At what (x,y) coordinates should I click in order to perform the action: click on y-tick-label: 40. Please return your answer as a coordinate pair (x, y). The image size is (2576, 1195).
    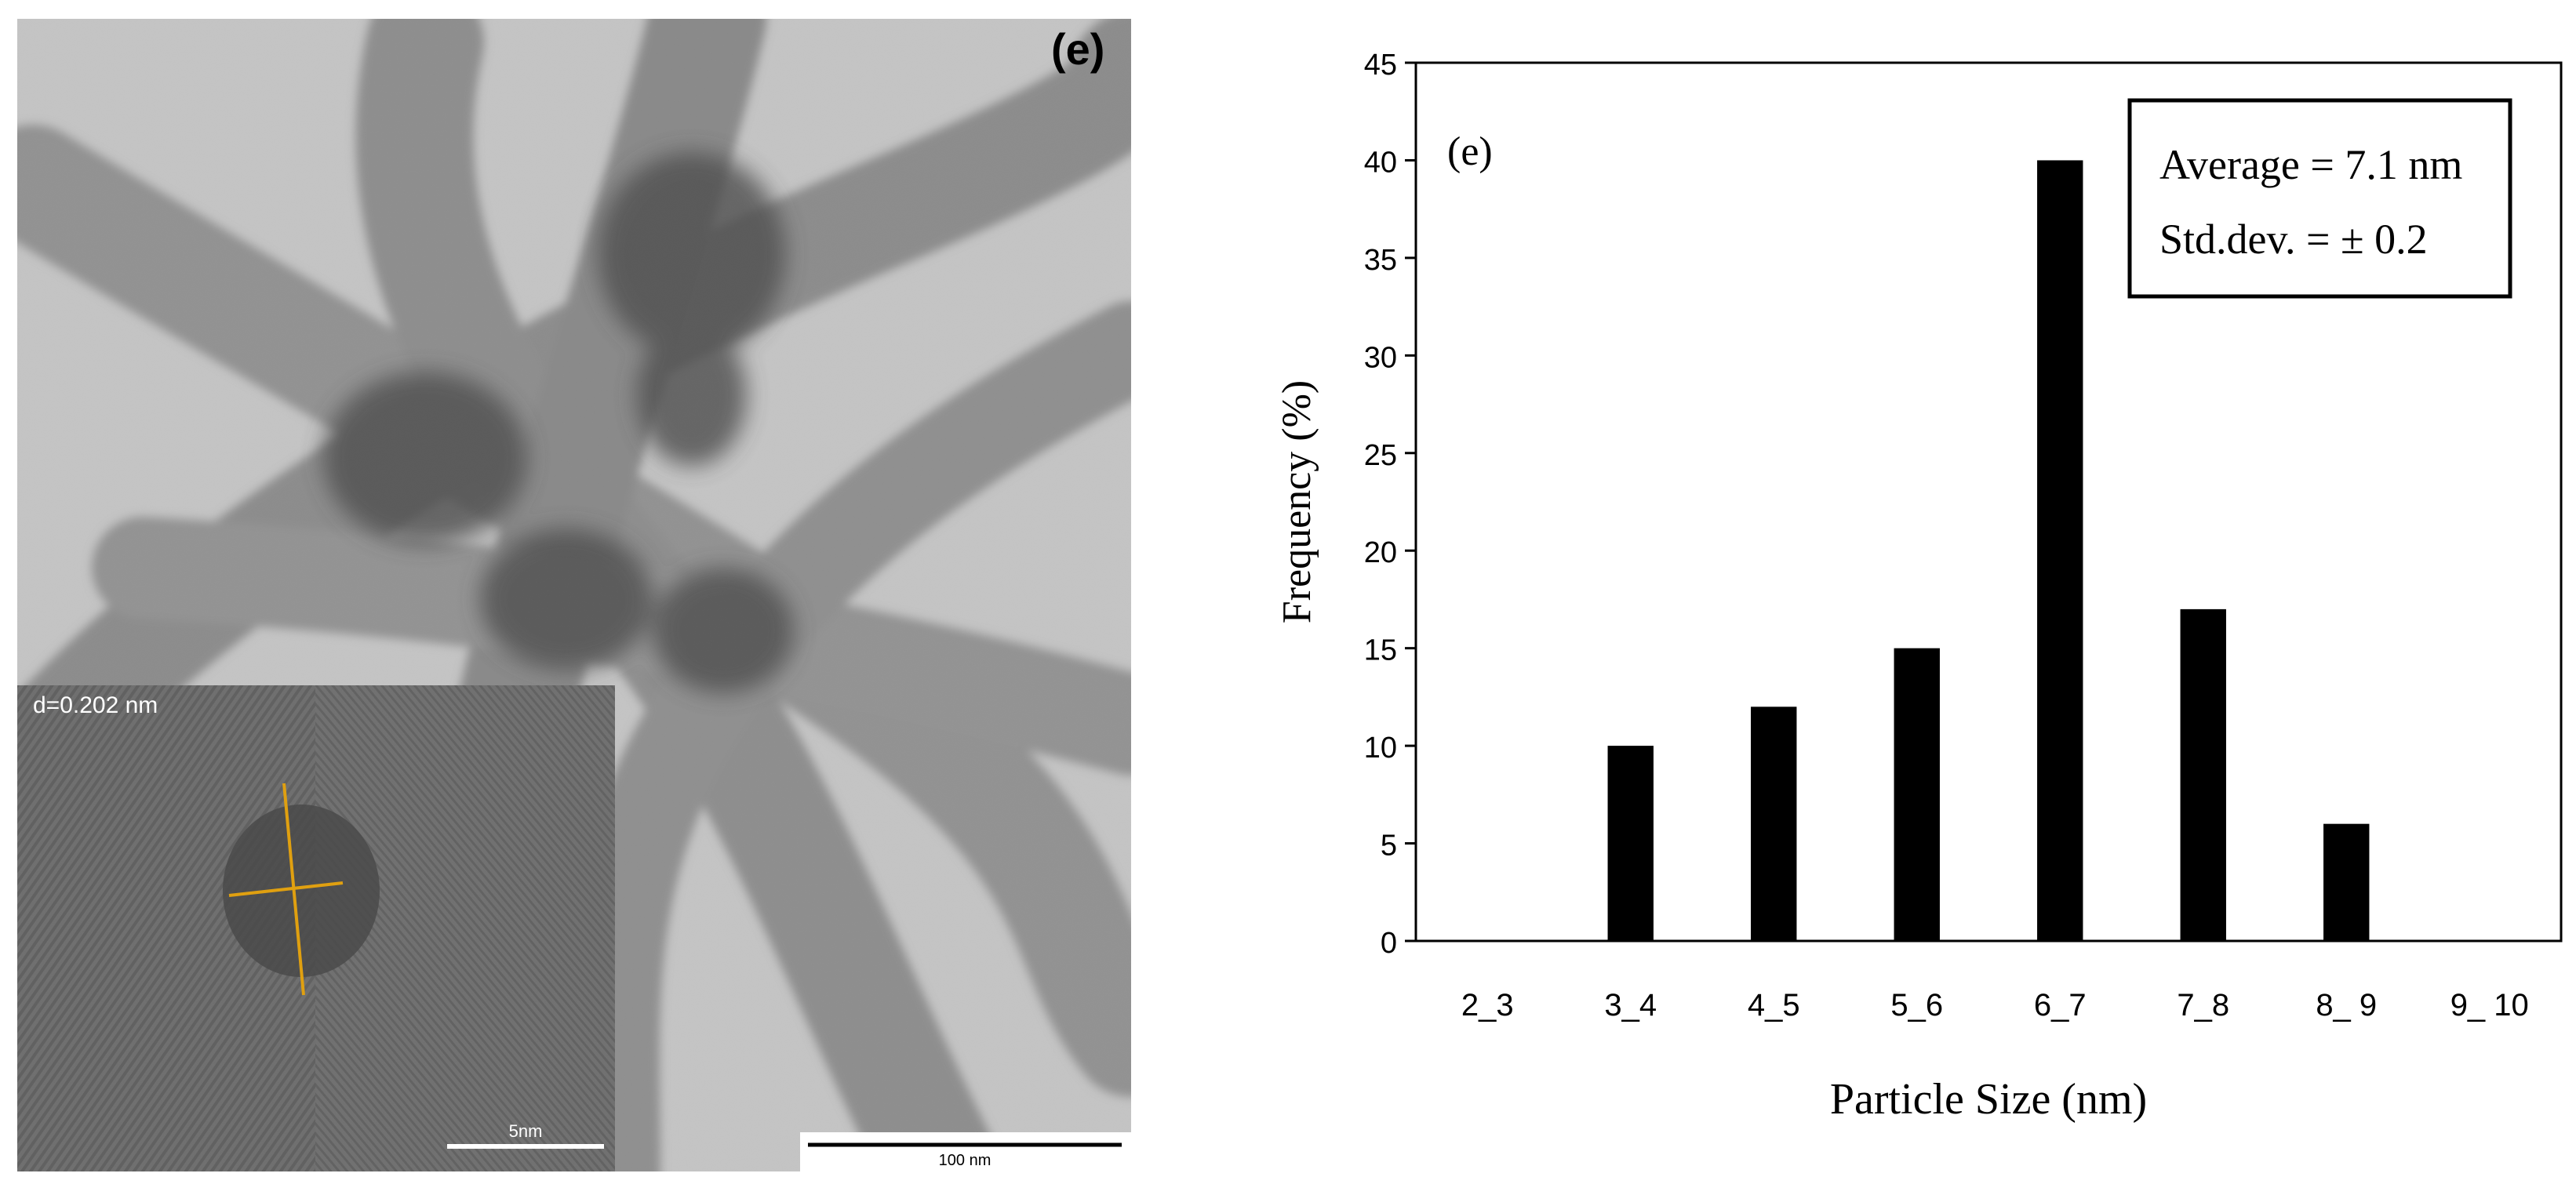
    Looking at the image, I should click on (1380, 163).